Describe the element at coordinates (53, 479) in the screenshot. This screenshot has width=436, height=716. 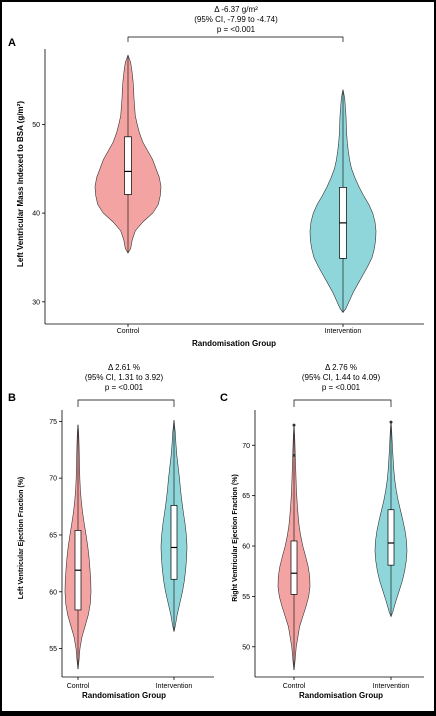
I see `y-tick-label-b: 70` at that location.